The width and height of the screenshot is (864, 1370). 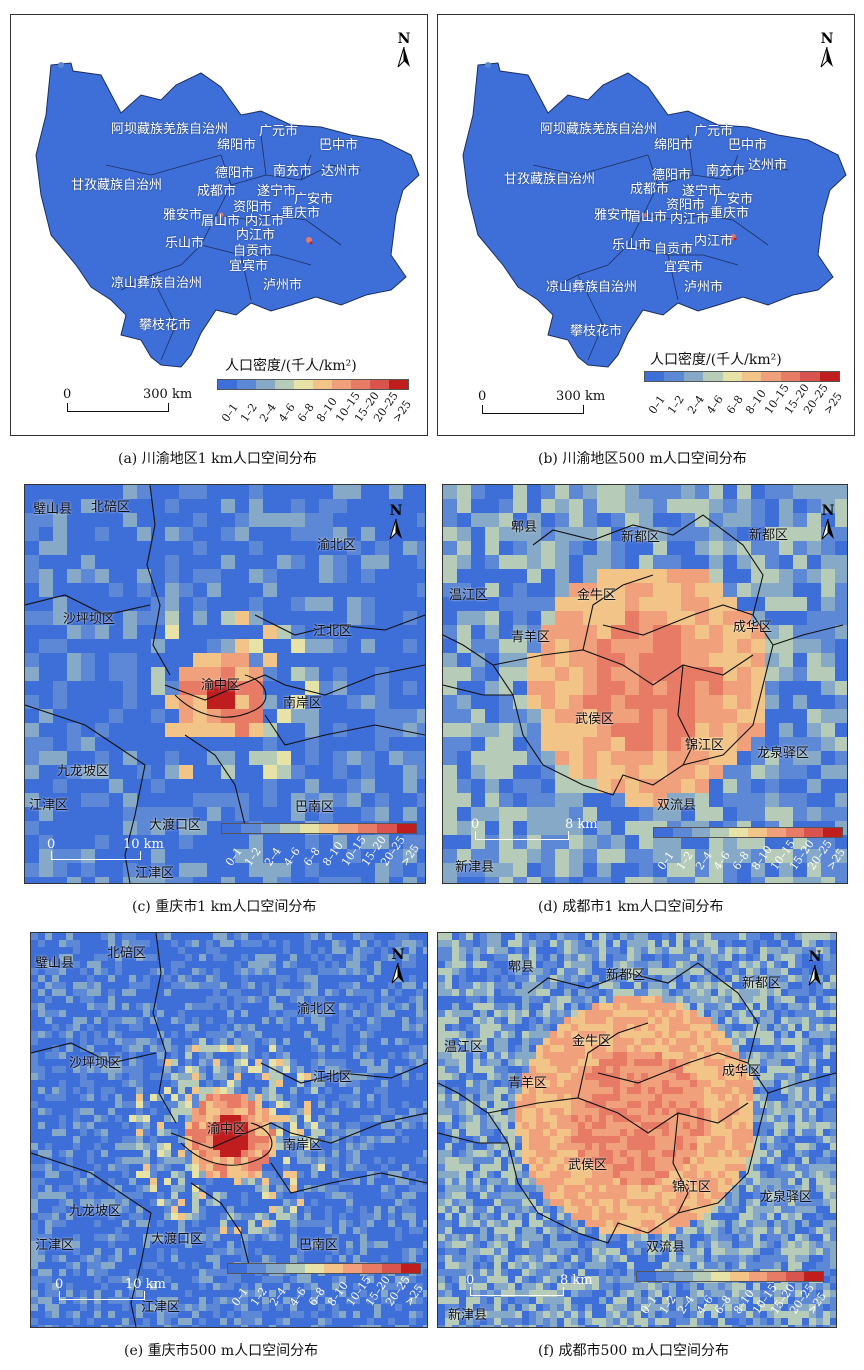 What do you see at coordinates (704, 287) in the screenshot?
I see `region-label: 泸州市` at bounding box center [704, 287].